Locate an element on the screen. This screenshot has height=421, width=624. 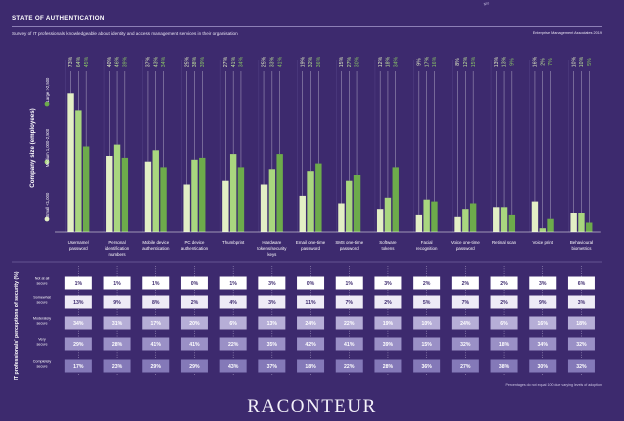
category-label: recognition is located at coordinates (427, 248).